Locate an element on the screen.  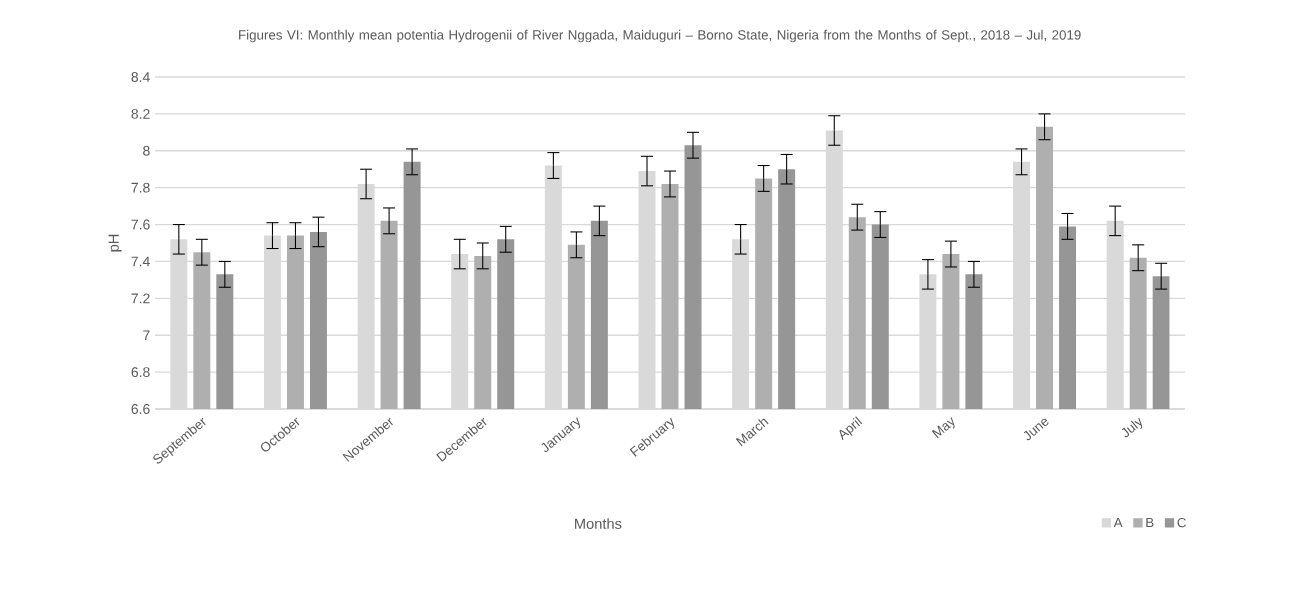
y-axis-title: pH is located at coordinates (115, 243).